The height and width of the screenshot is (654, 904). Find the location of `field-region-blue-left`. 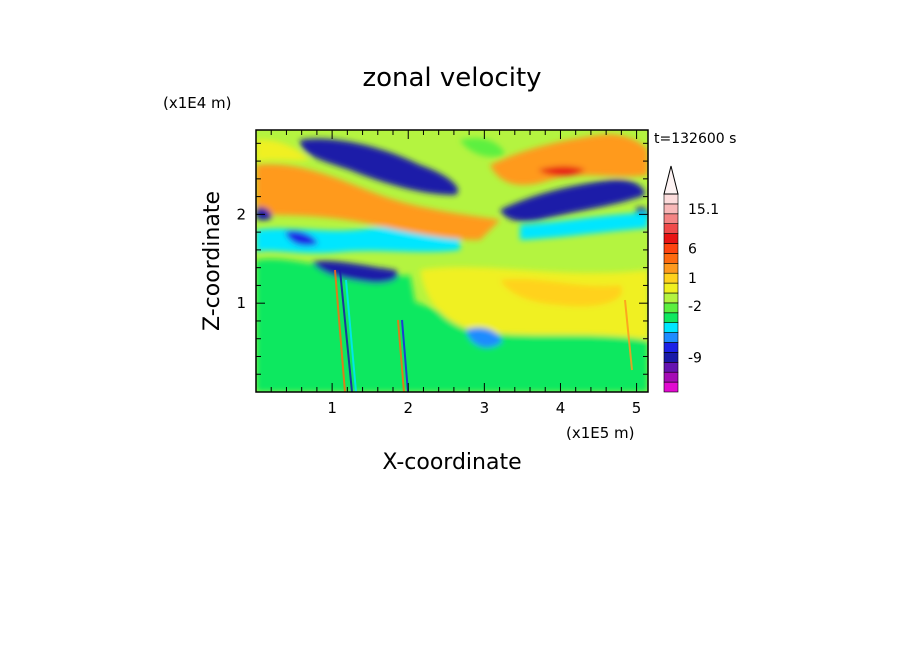

field-region-blue-left is located at coordinates (301, 238).